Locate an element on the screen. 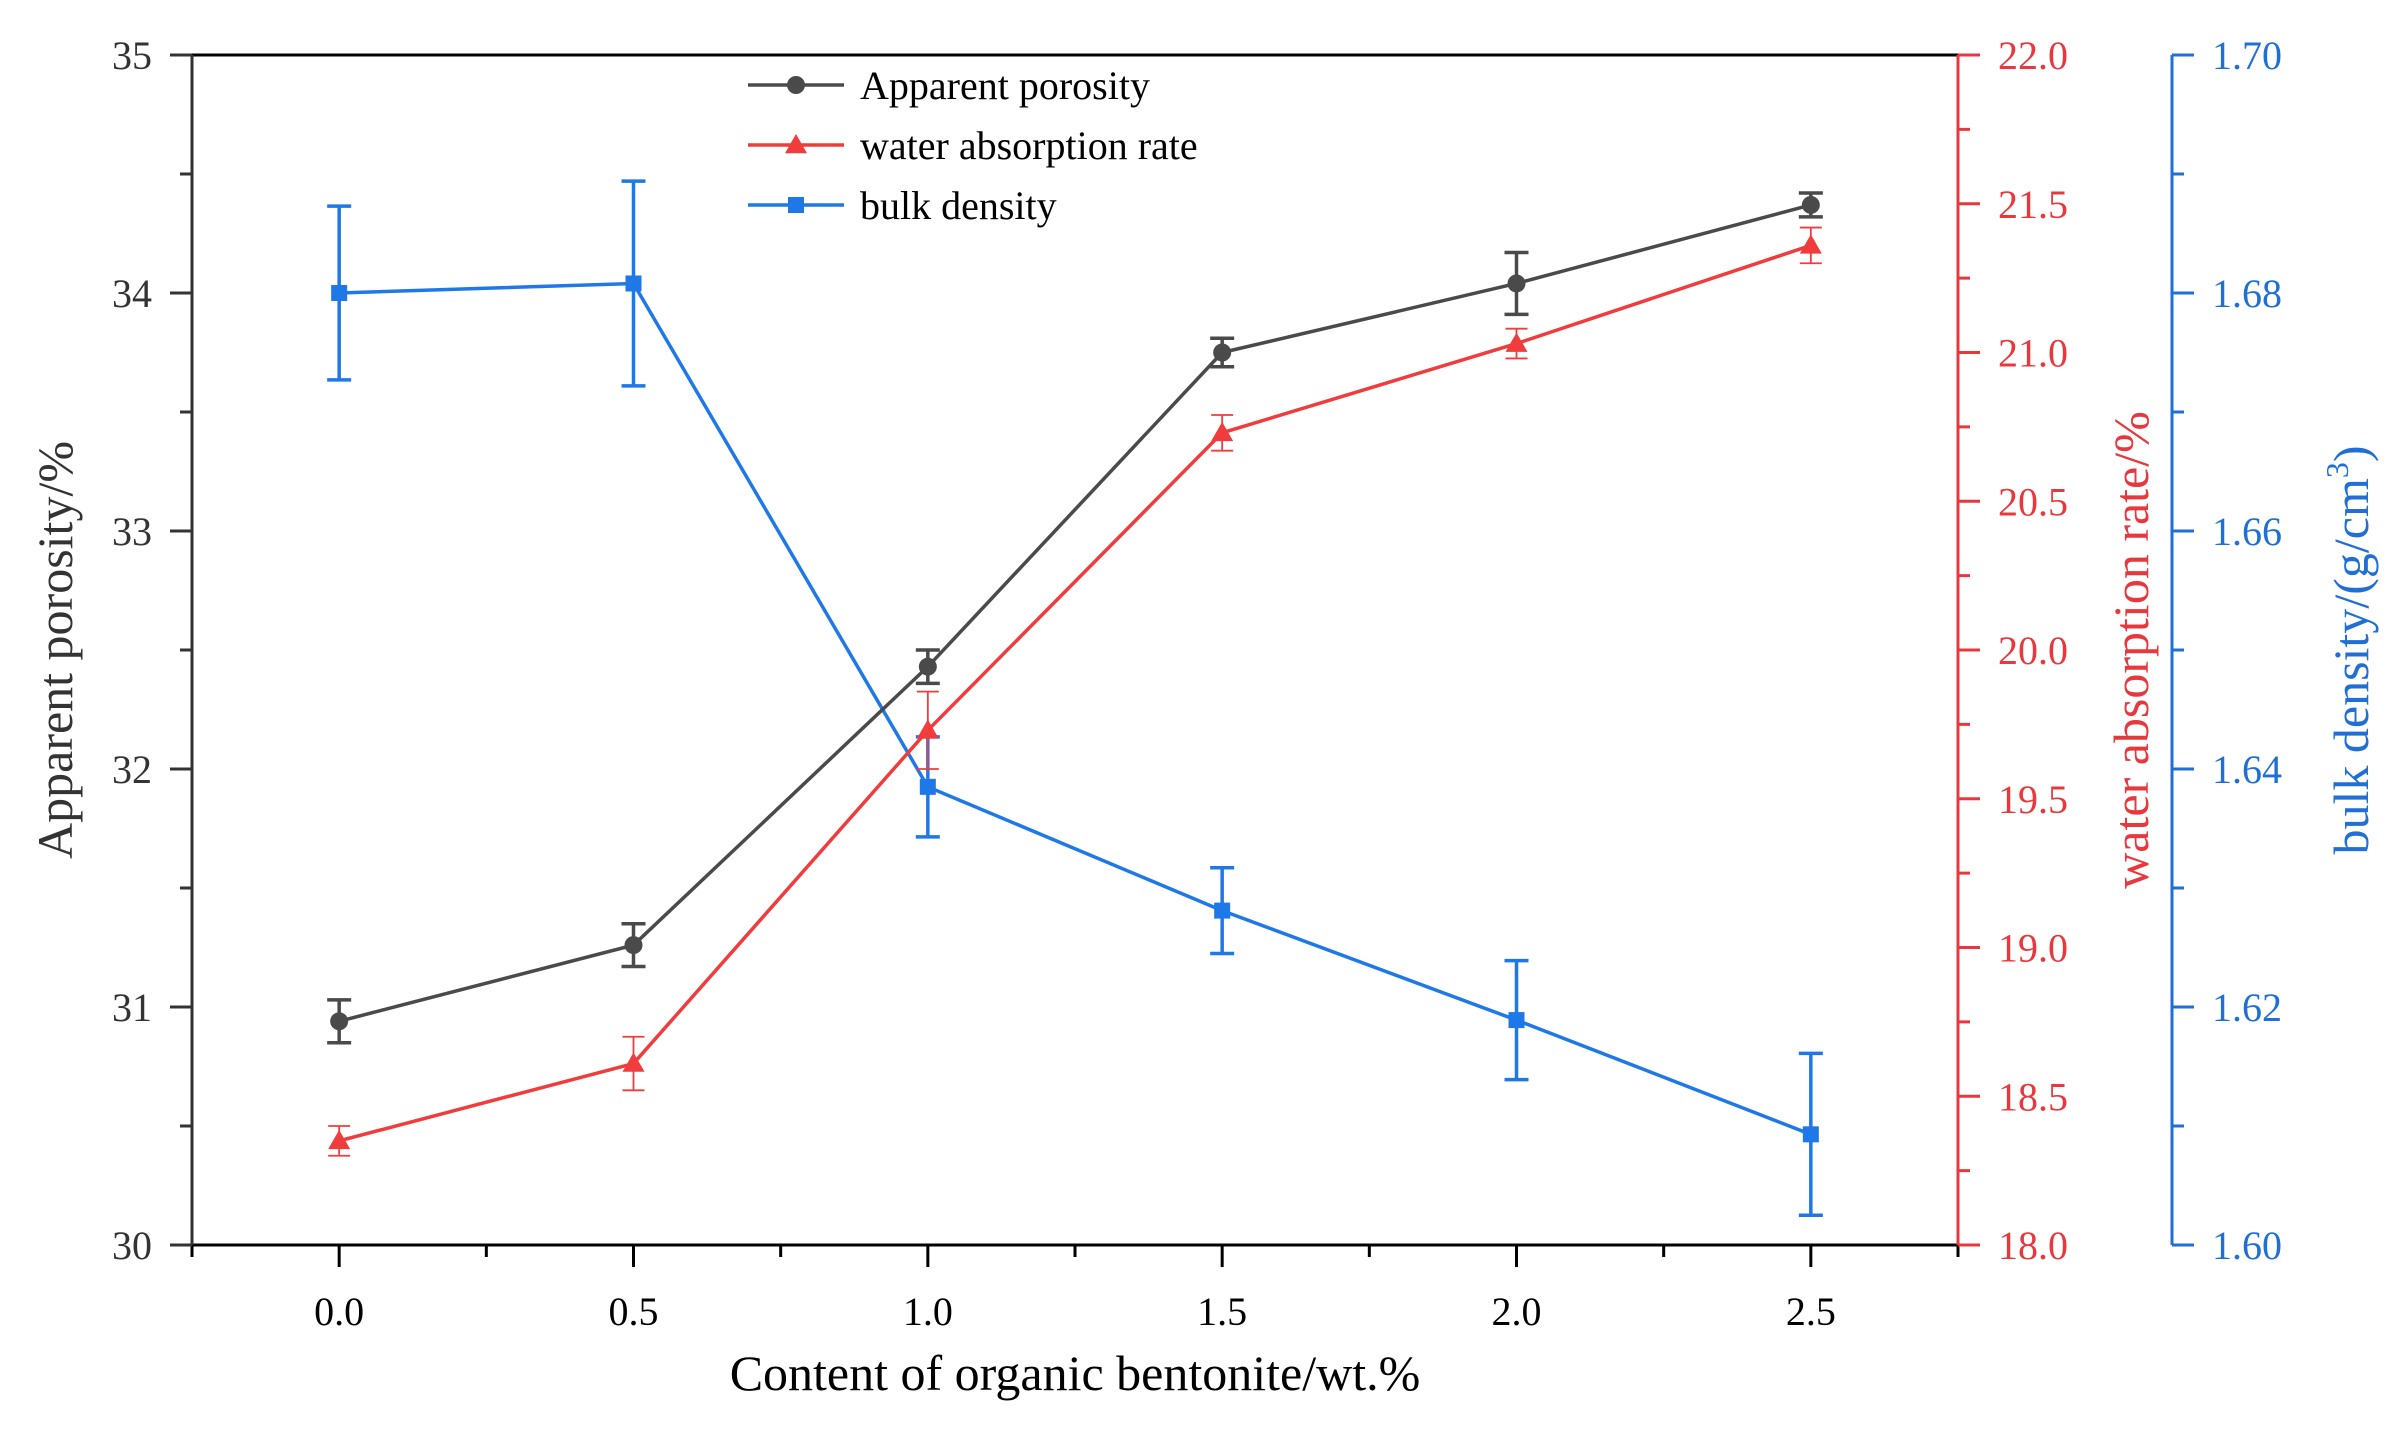  density-axis-title-main: bulk density/(g/cm is located at coordinates (2351, 666).